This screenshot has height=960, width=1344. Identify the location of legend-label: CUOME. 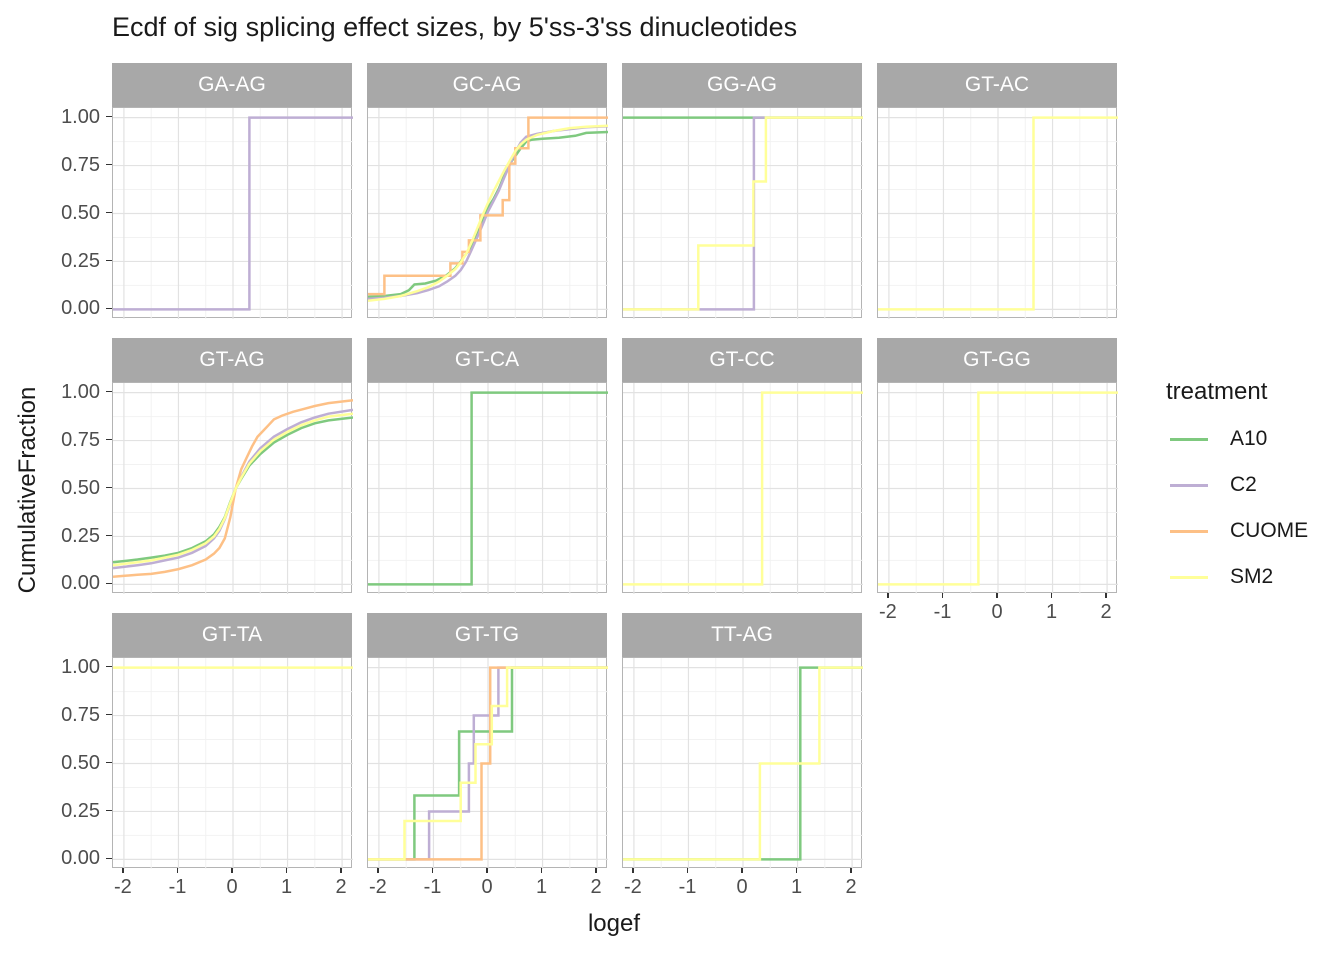
(1269, 530).